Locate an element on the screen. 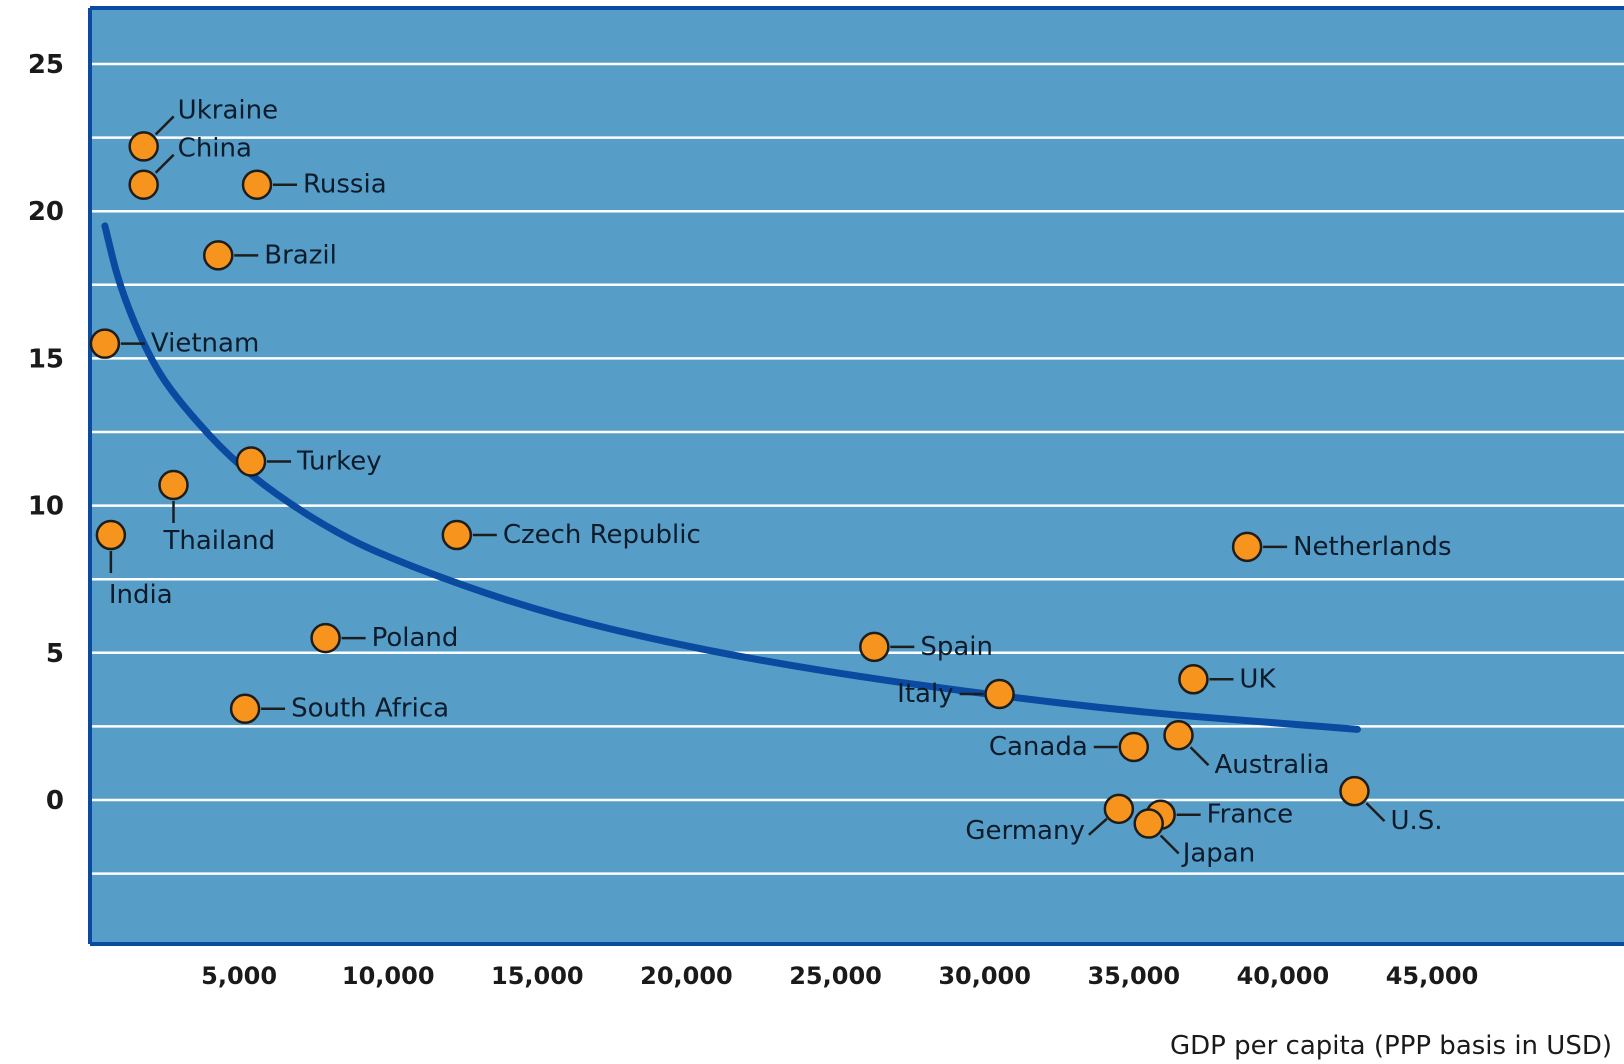  y-tick-label: 20 is located at coordinates (46, 212).